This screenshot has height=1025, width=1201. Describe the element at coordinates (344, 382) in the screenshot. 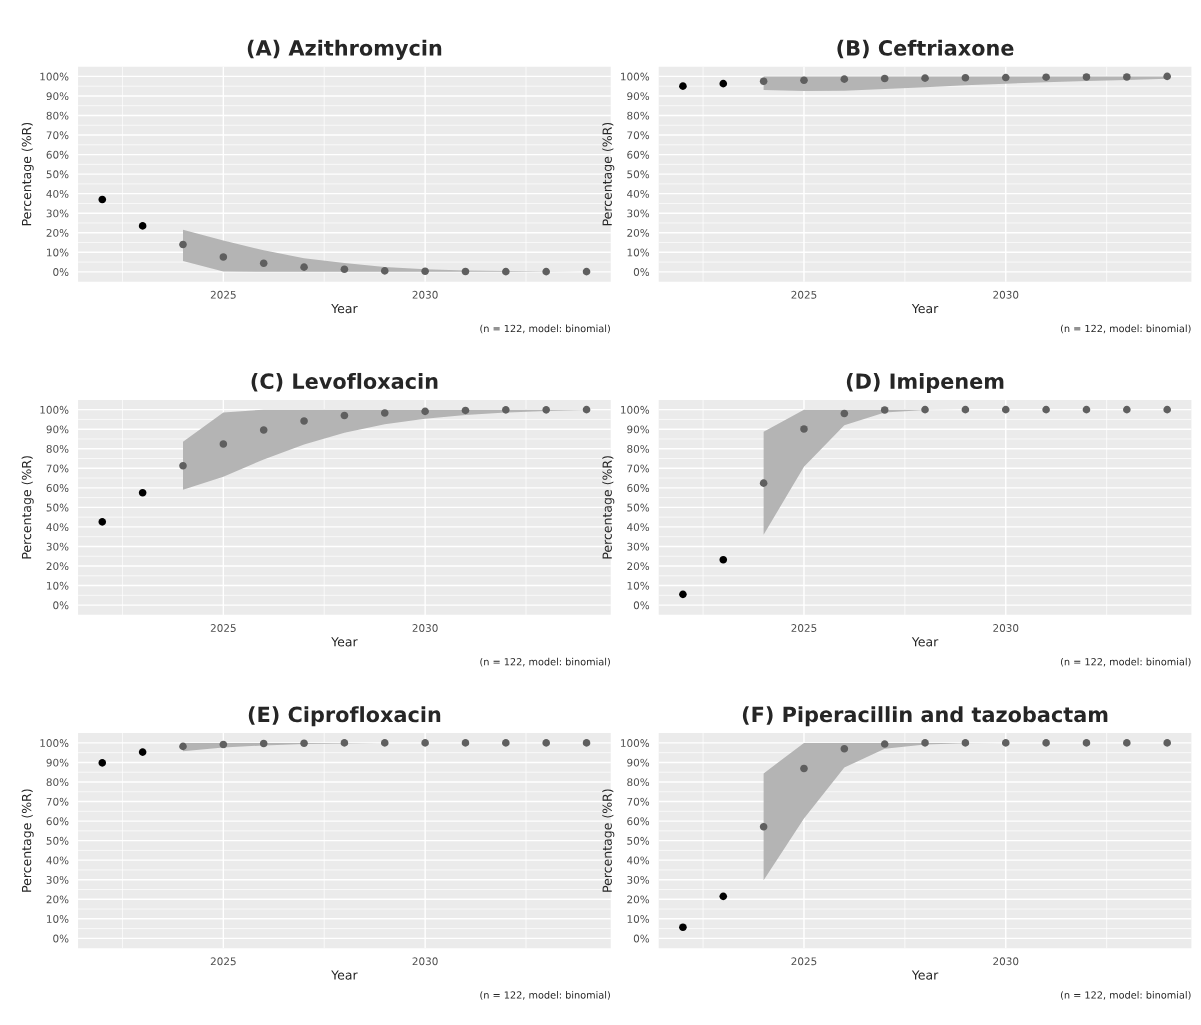

I see `chart-title: (C) Levofloxacin` at that location.